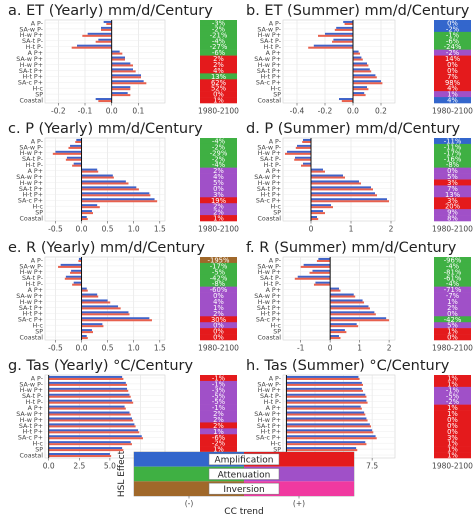  I want to click on cc-value: 98%, so click(453, 83).